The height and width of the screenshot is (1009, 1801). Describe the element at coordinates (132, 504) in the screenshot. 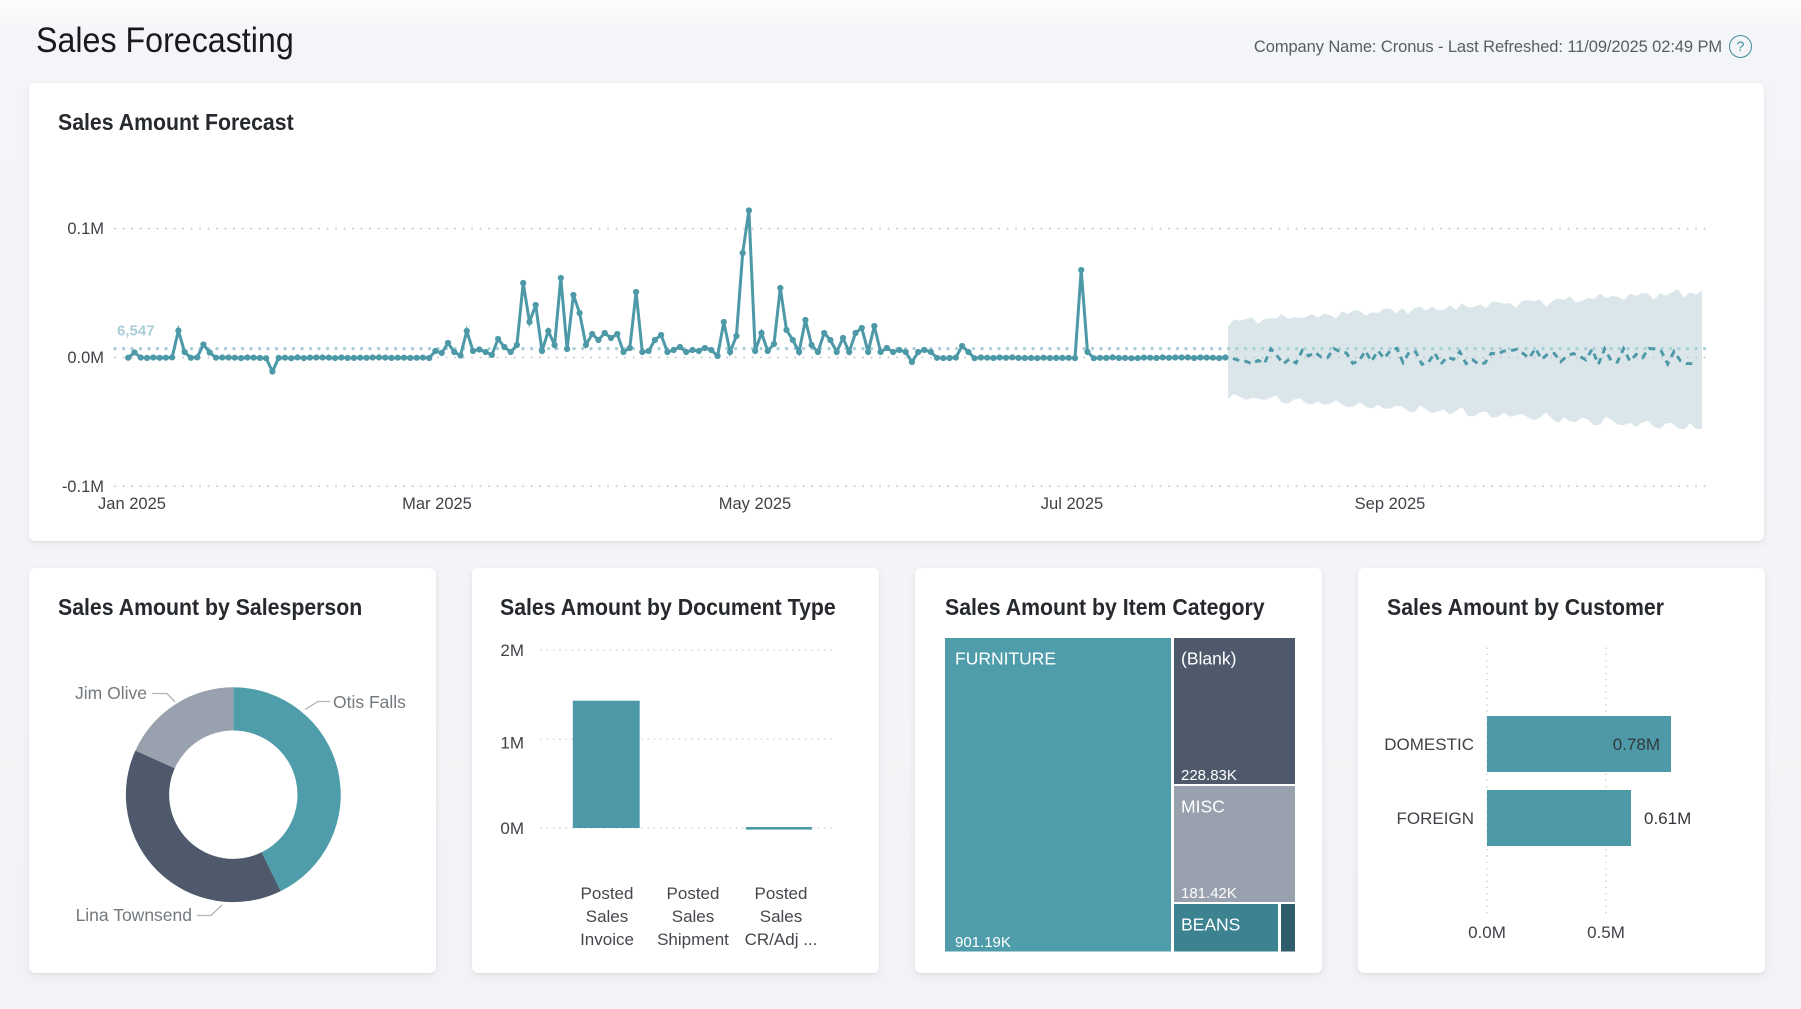

I see `svg-text: Jan 2025` at that location.